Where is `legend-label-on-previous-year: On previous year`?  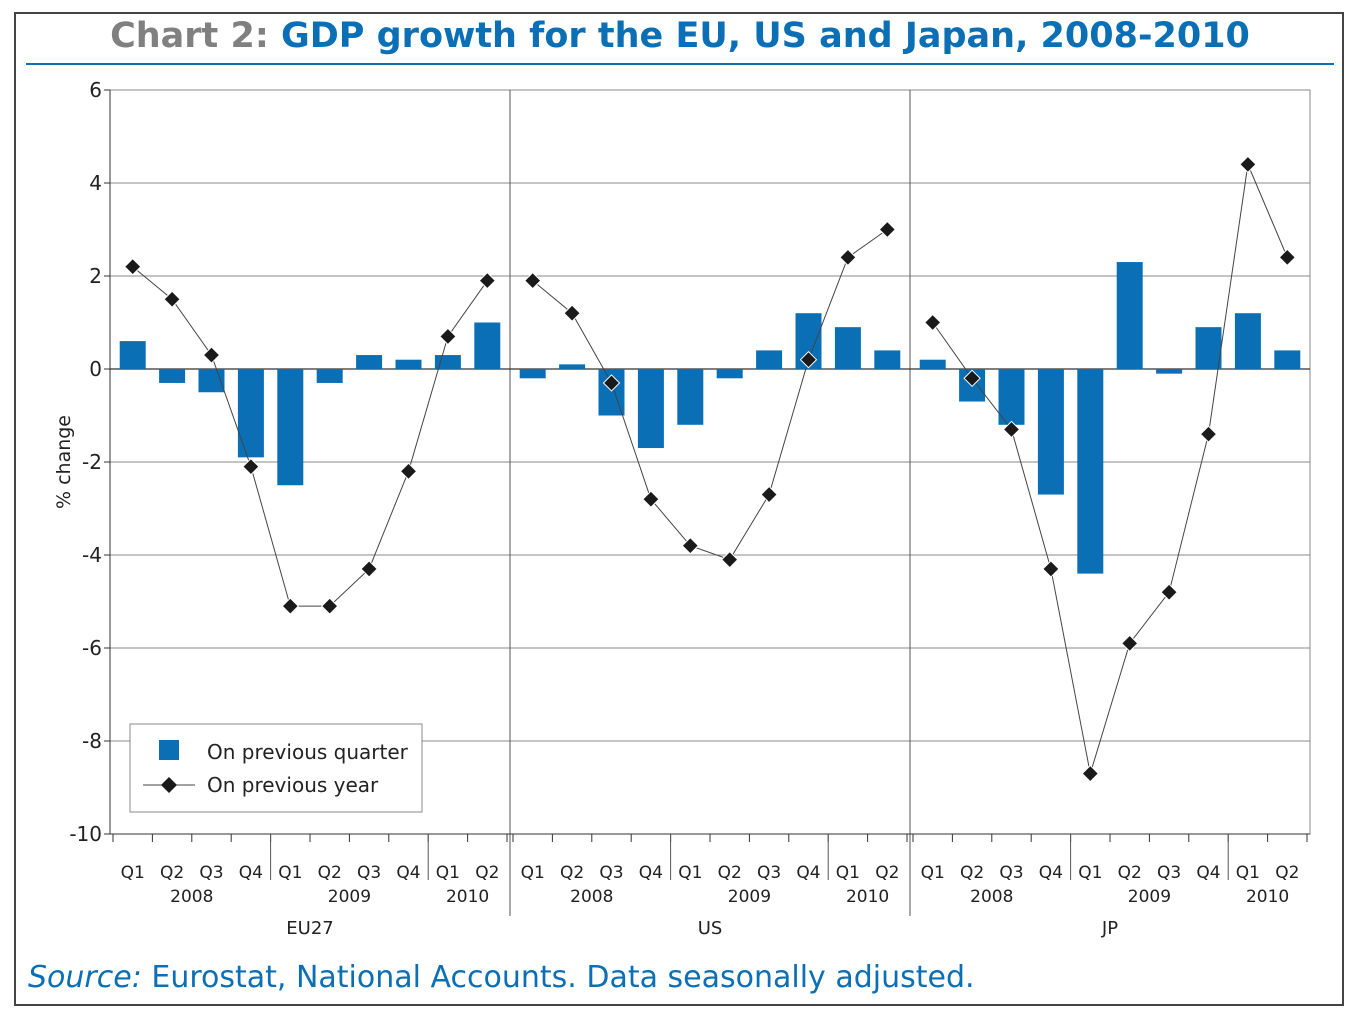 legend-label-on-previous-year: On previous year is located at coordinates (293, 785).